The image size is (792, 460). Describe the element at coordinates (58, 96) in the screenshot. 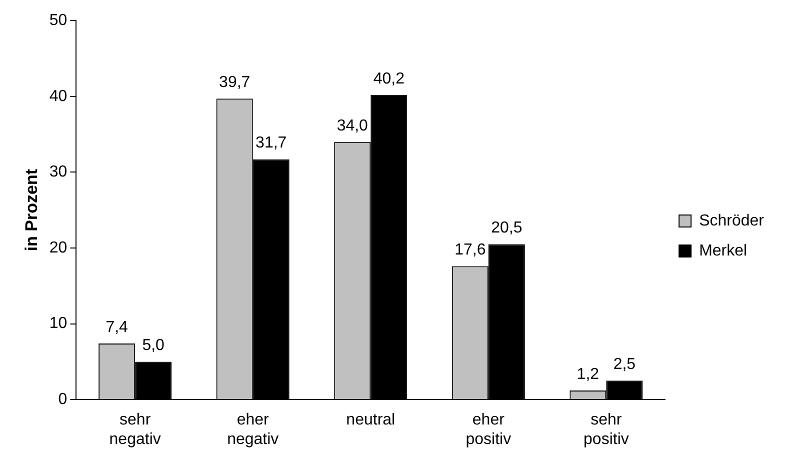

I see `y-tick-label: 40` at that location.